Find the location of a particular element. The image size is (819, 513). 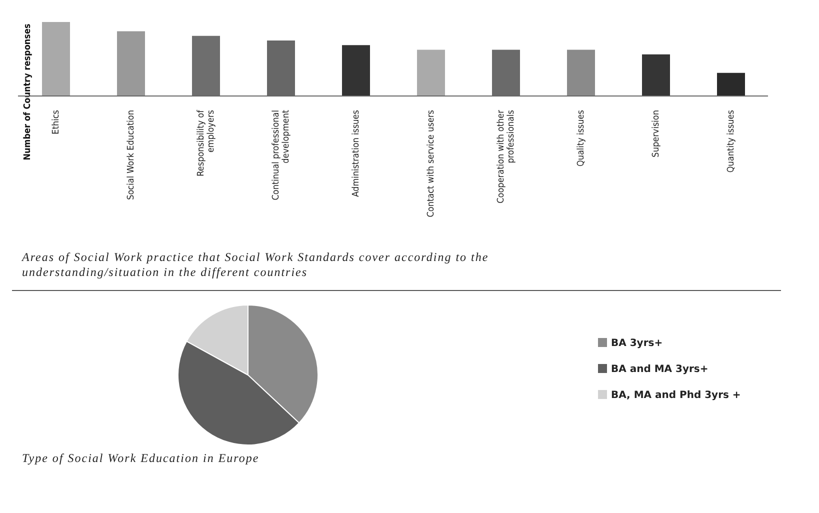

text: Type of Social Work Education in Europe is located at coordinates (141, 458).